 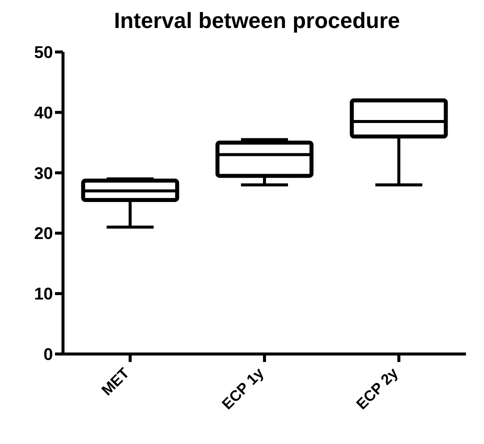 I want to click on y-tick-label: 0, so click(x=48, y=354).